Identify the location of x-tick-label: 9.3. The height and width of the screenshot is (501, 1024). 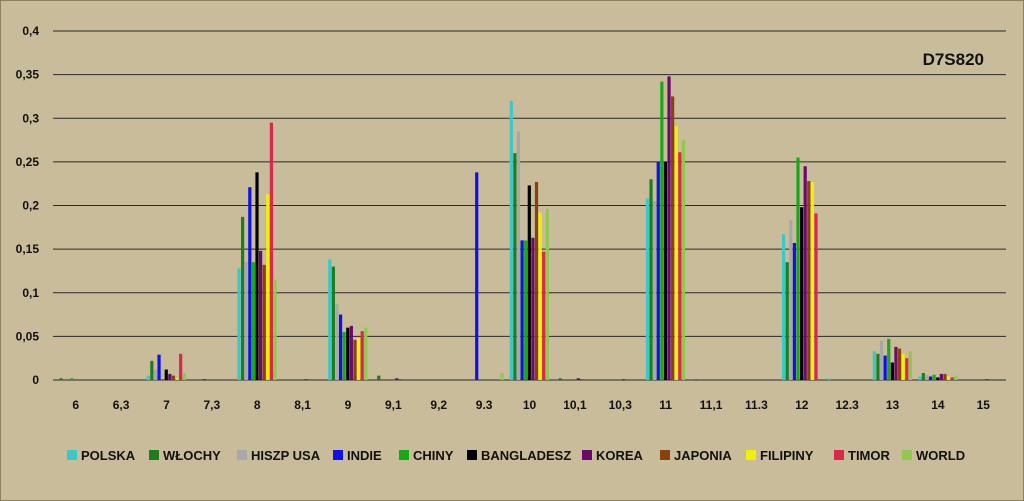
(484, 405).